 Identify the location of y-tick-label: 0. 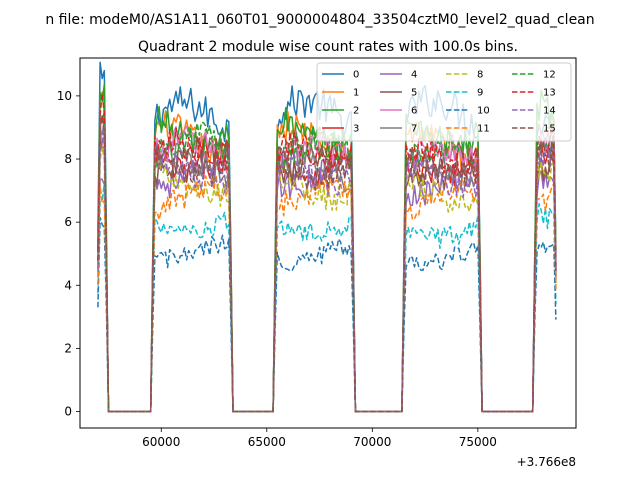
(68, 412).